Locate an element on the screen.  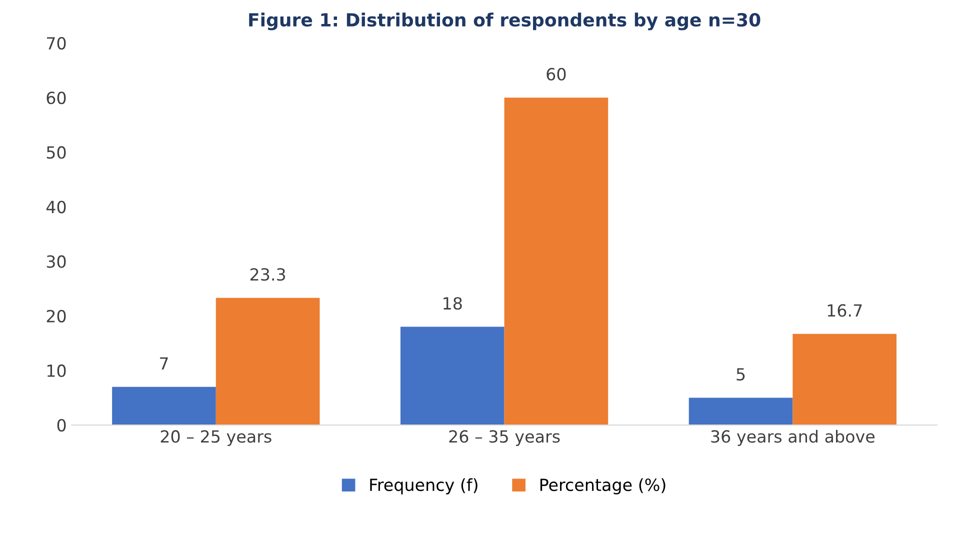
x-tick-label: 36 years and above is located at coordinates (793, 438).